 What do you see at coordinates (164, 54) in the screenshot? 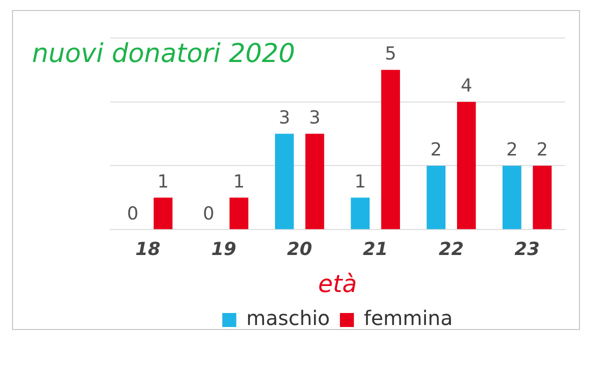
I see `chart-title: nuovi donatori 2020` at bounding box center [164, 54].